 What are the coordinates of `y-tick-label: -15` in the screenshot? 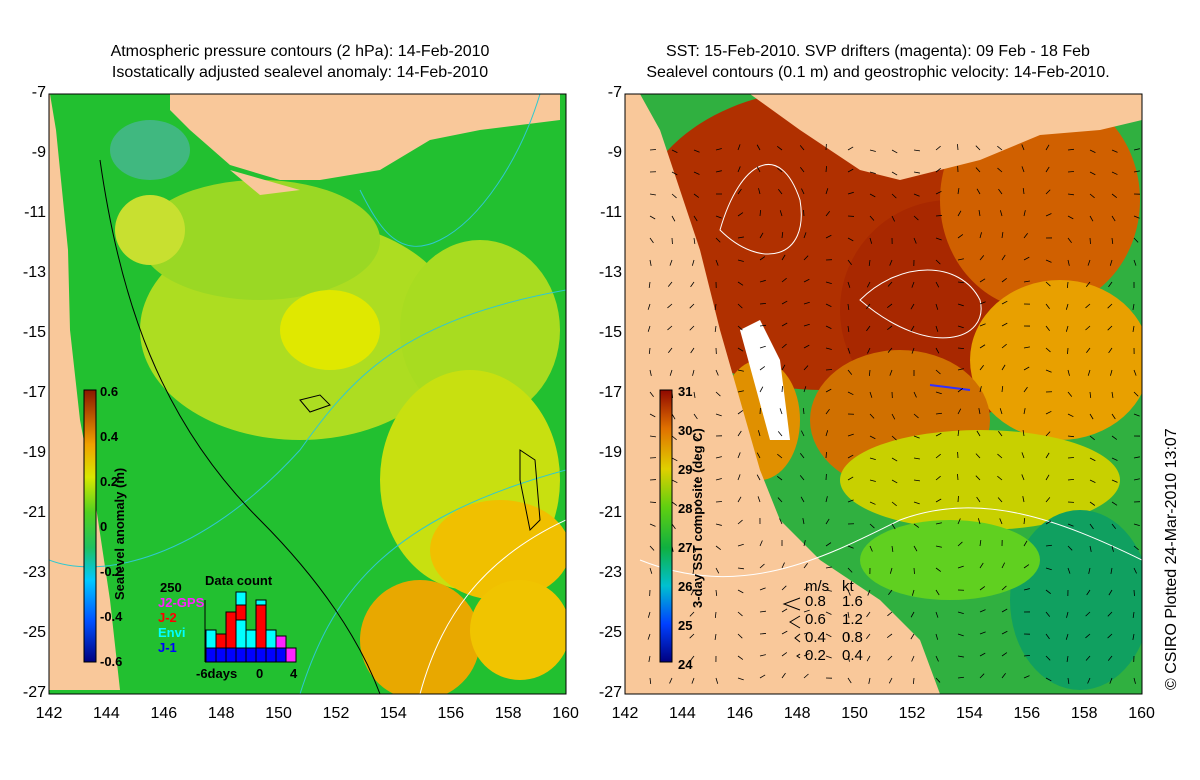 It's located at (610, 332).